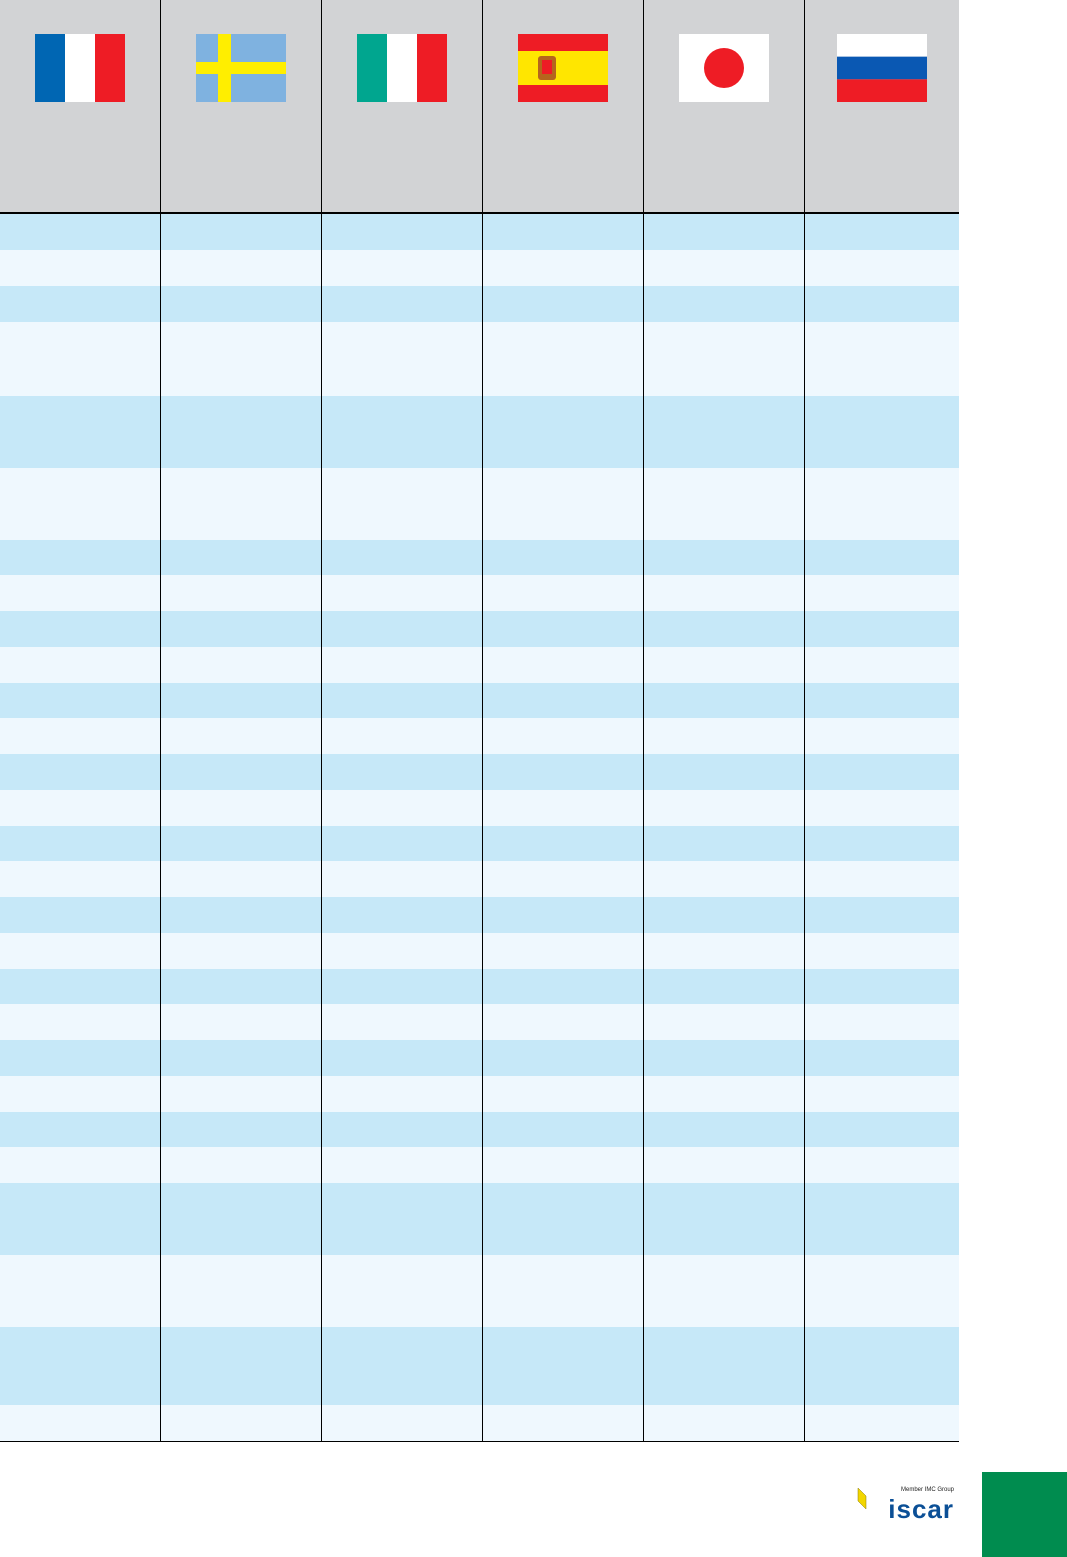  What do you see at coordinates (241, 68) in the screenshot?
I see `sweden-flag-icon` at bounding box center [241, 68].